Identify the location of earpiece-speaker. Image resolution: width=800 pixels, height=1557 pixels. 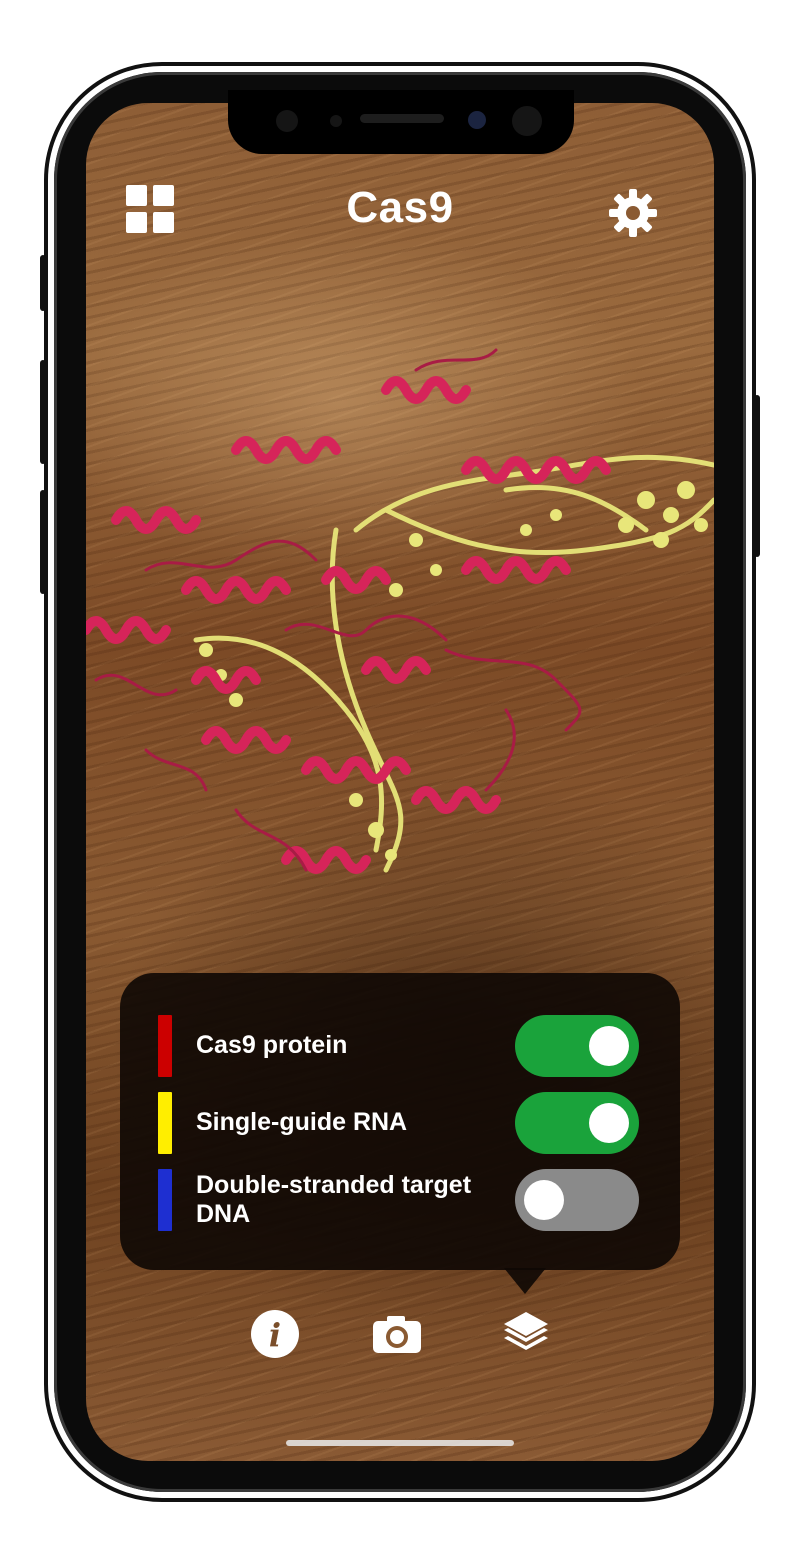
(402, 118).